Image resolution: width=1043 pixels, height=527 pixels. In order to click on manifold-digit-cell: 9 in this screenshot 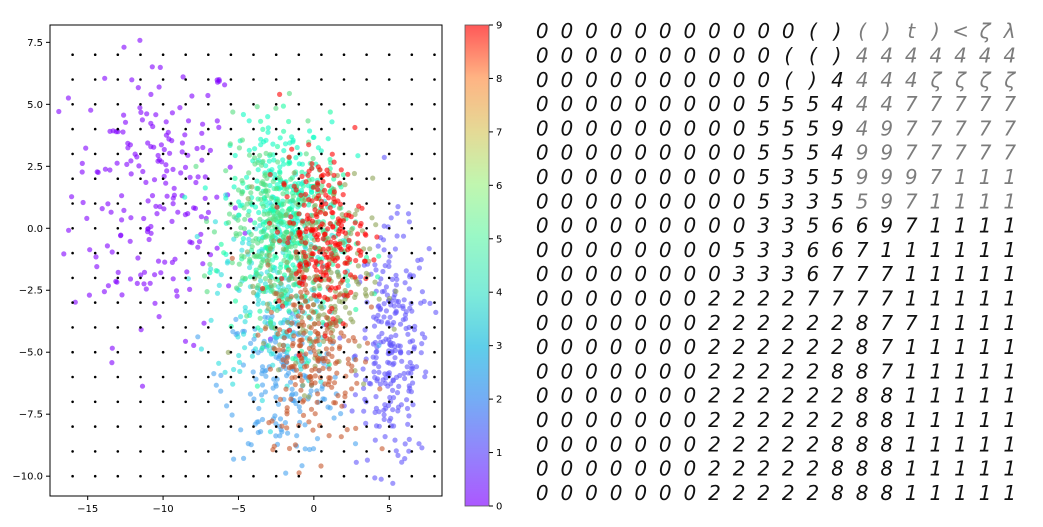, I will do `click(837, 128)`.